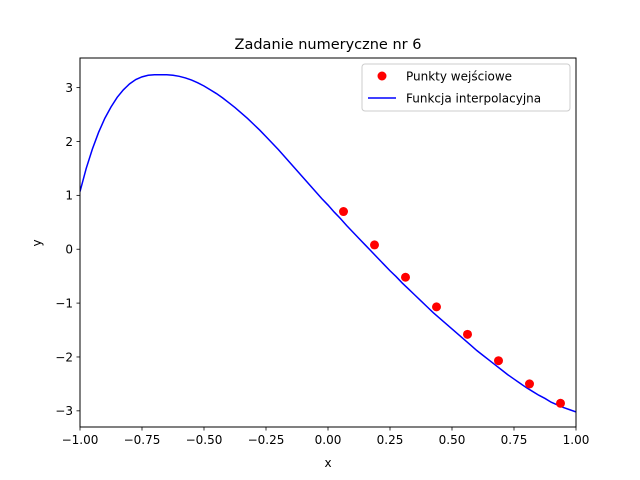  Describe the element at coordinates (452, 440) in the screenshot. I see `x-tick-label: 0.50` at that location.